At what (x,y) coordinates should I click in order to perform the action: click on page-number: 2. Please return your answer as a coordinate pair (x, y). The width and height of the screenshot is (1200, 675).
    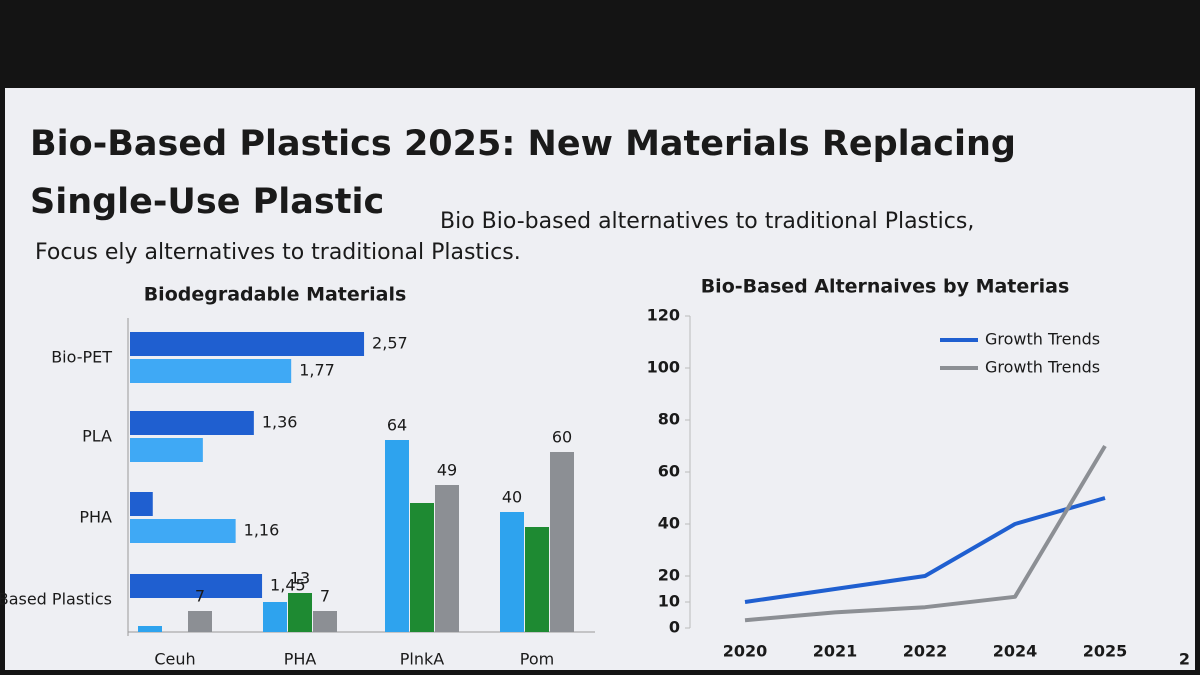
    Looking at the image, I should click on (1184, 659).